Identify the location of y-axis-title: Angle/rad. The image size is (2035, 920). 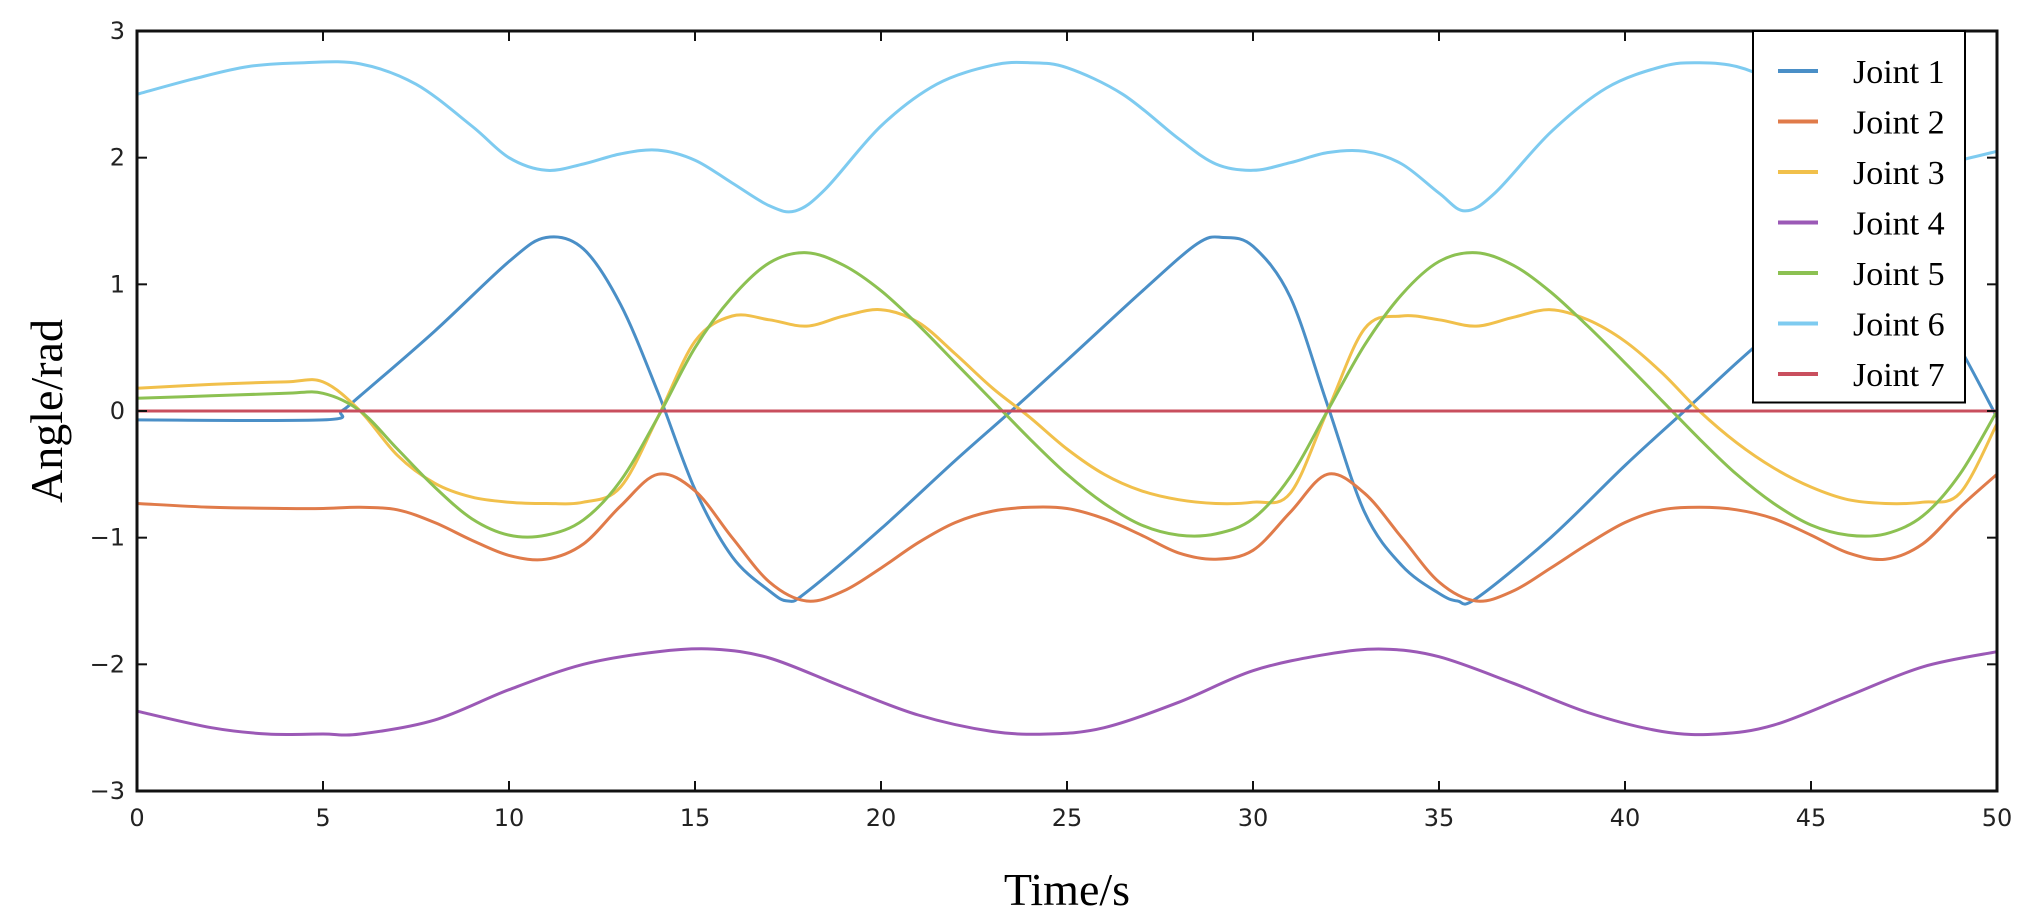
(46, 411).